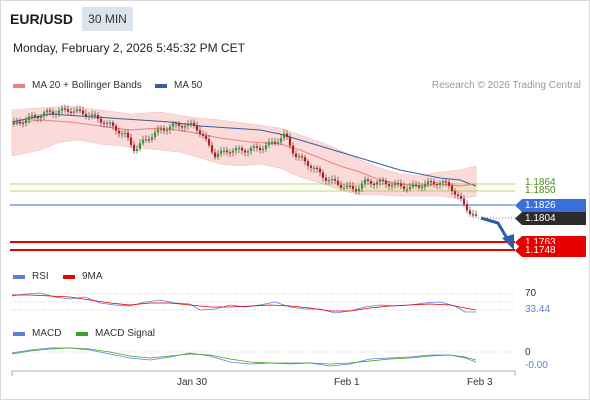 The height and width of the screenshot is (400, 590). What do you see at coordinates (244, 357) in the screenshot?
I see `macd-line` at bounding box center [244, 357].